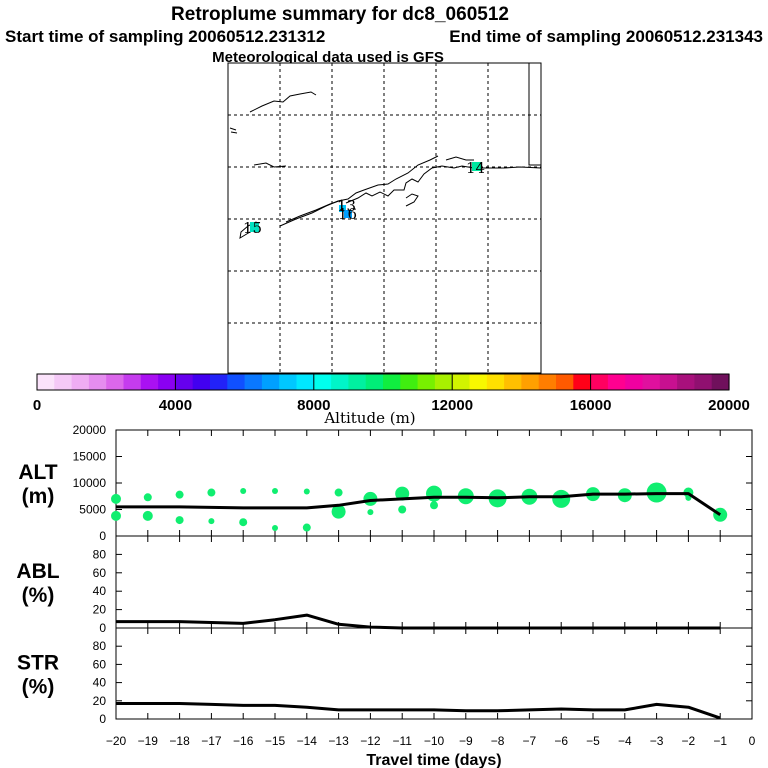  Describe the element at coordinates (175, 405) in the screenshot. I see `colorbar-tick-label: 4000` at that location.